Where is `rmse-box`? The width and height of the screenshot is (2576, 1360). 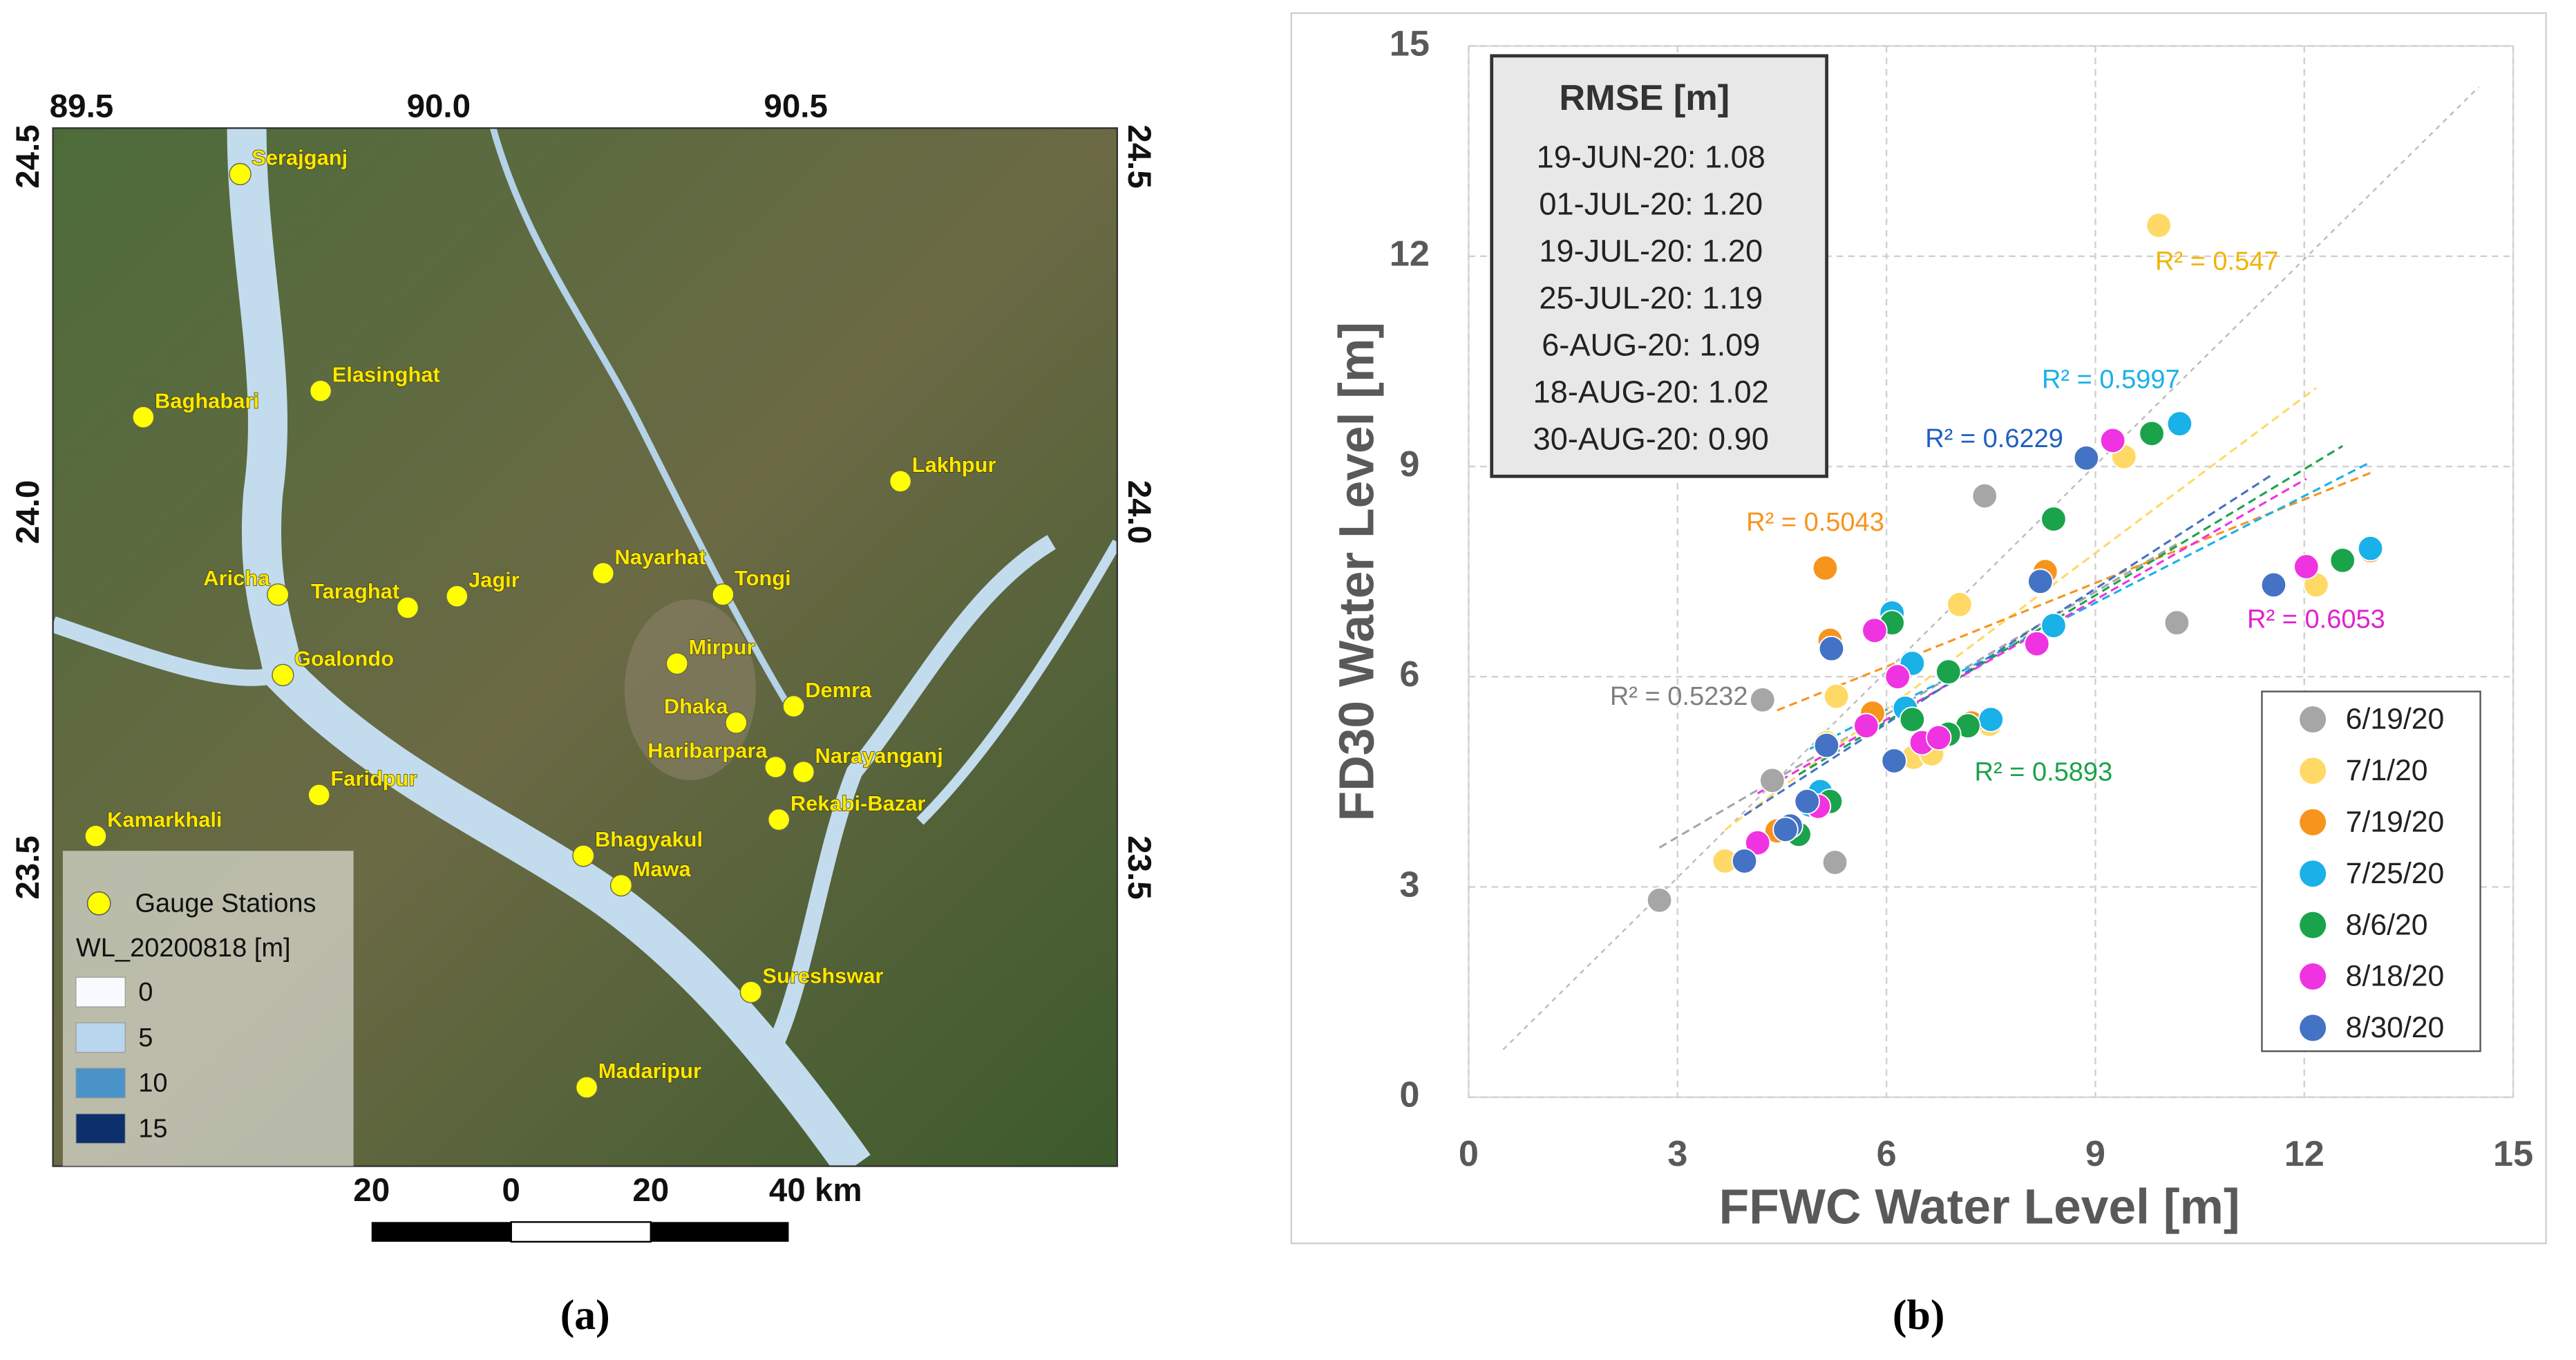 rmse-box is located at coordinates (1659, 266).